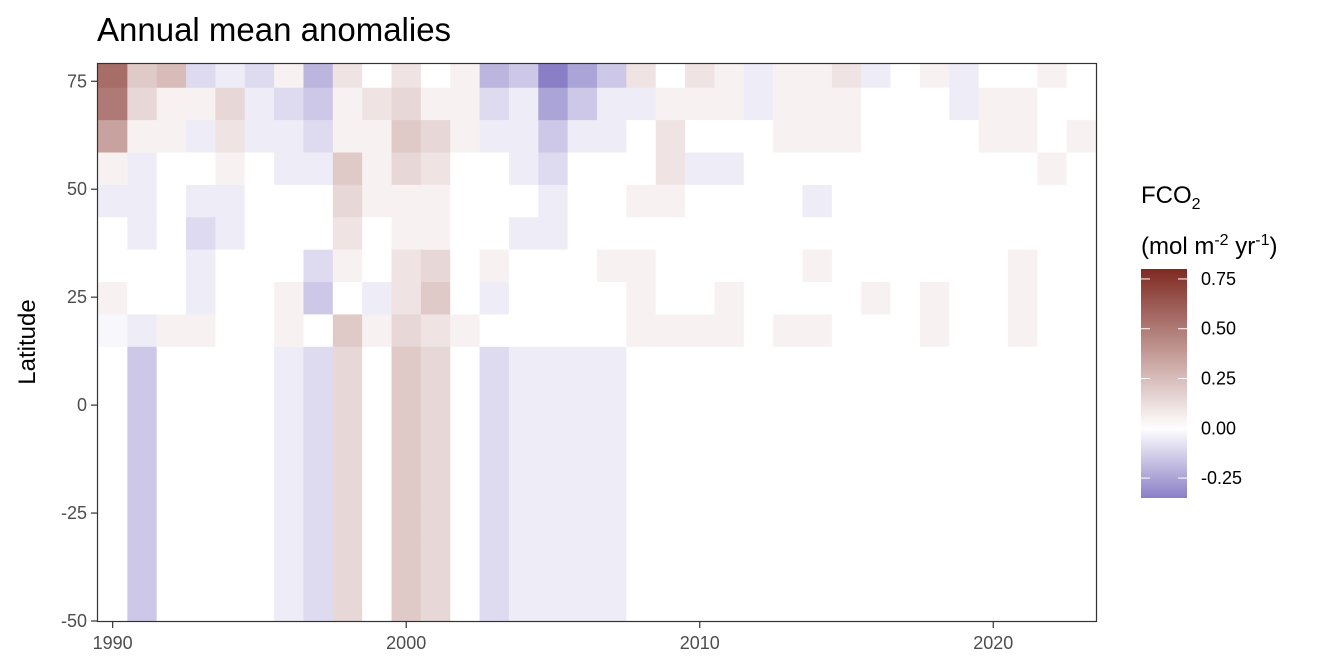 This screenshot has height=672, width=1344. I want to click on y-tick-label: 0, so click(82, 405).